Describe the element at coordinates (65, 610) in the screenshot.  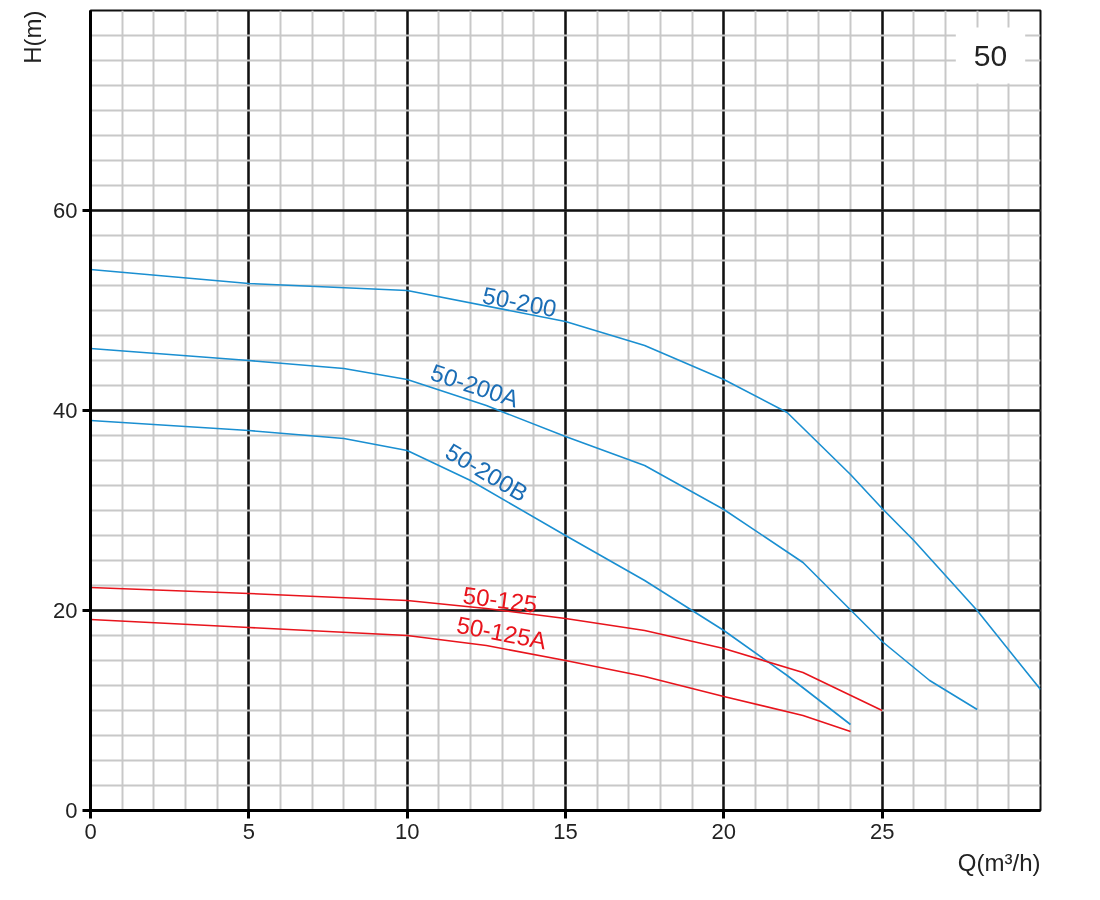
I see `y-tick-label: 20` at that location.